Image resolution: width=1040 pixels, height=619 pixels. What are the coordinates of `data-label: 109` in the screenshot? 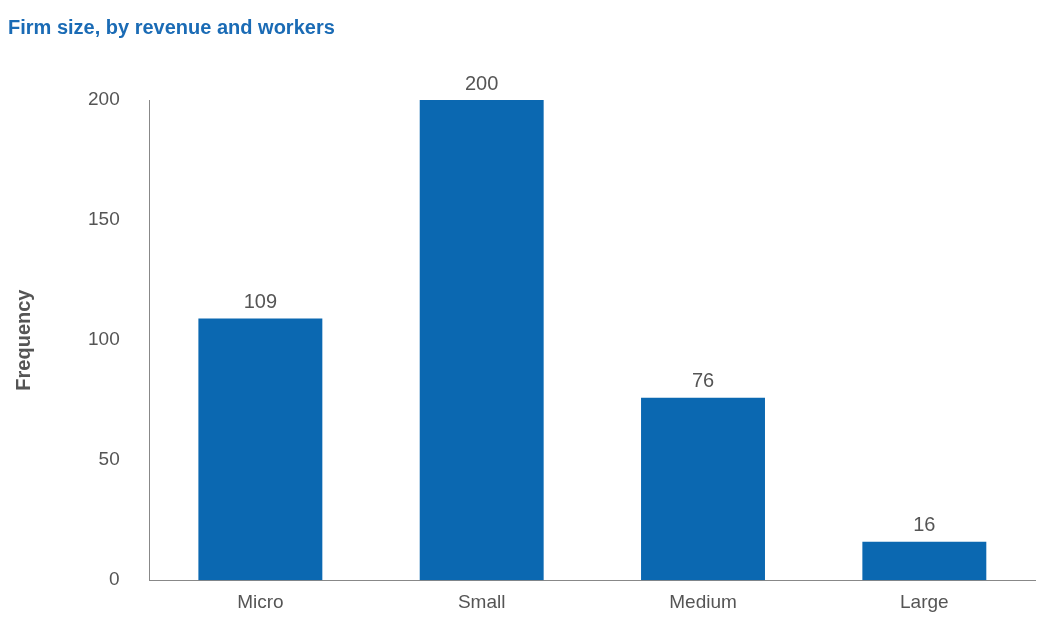 It's located at (260, 301).